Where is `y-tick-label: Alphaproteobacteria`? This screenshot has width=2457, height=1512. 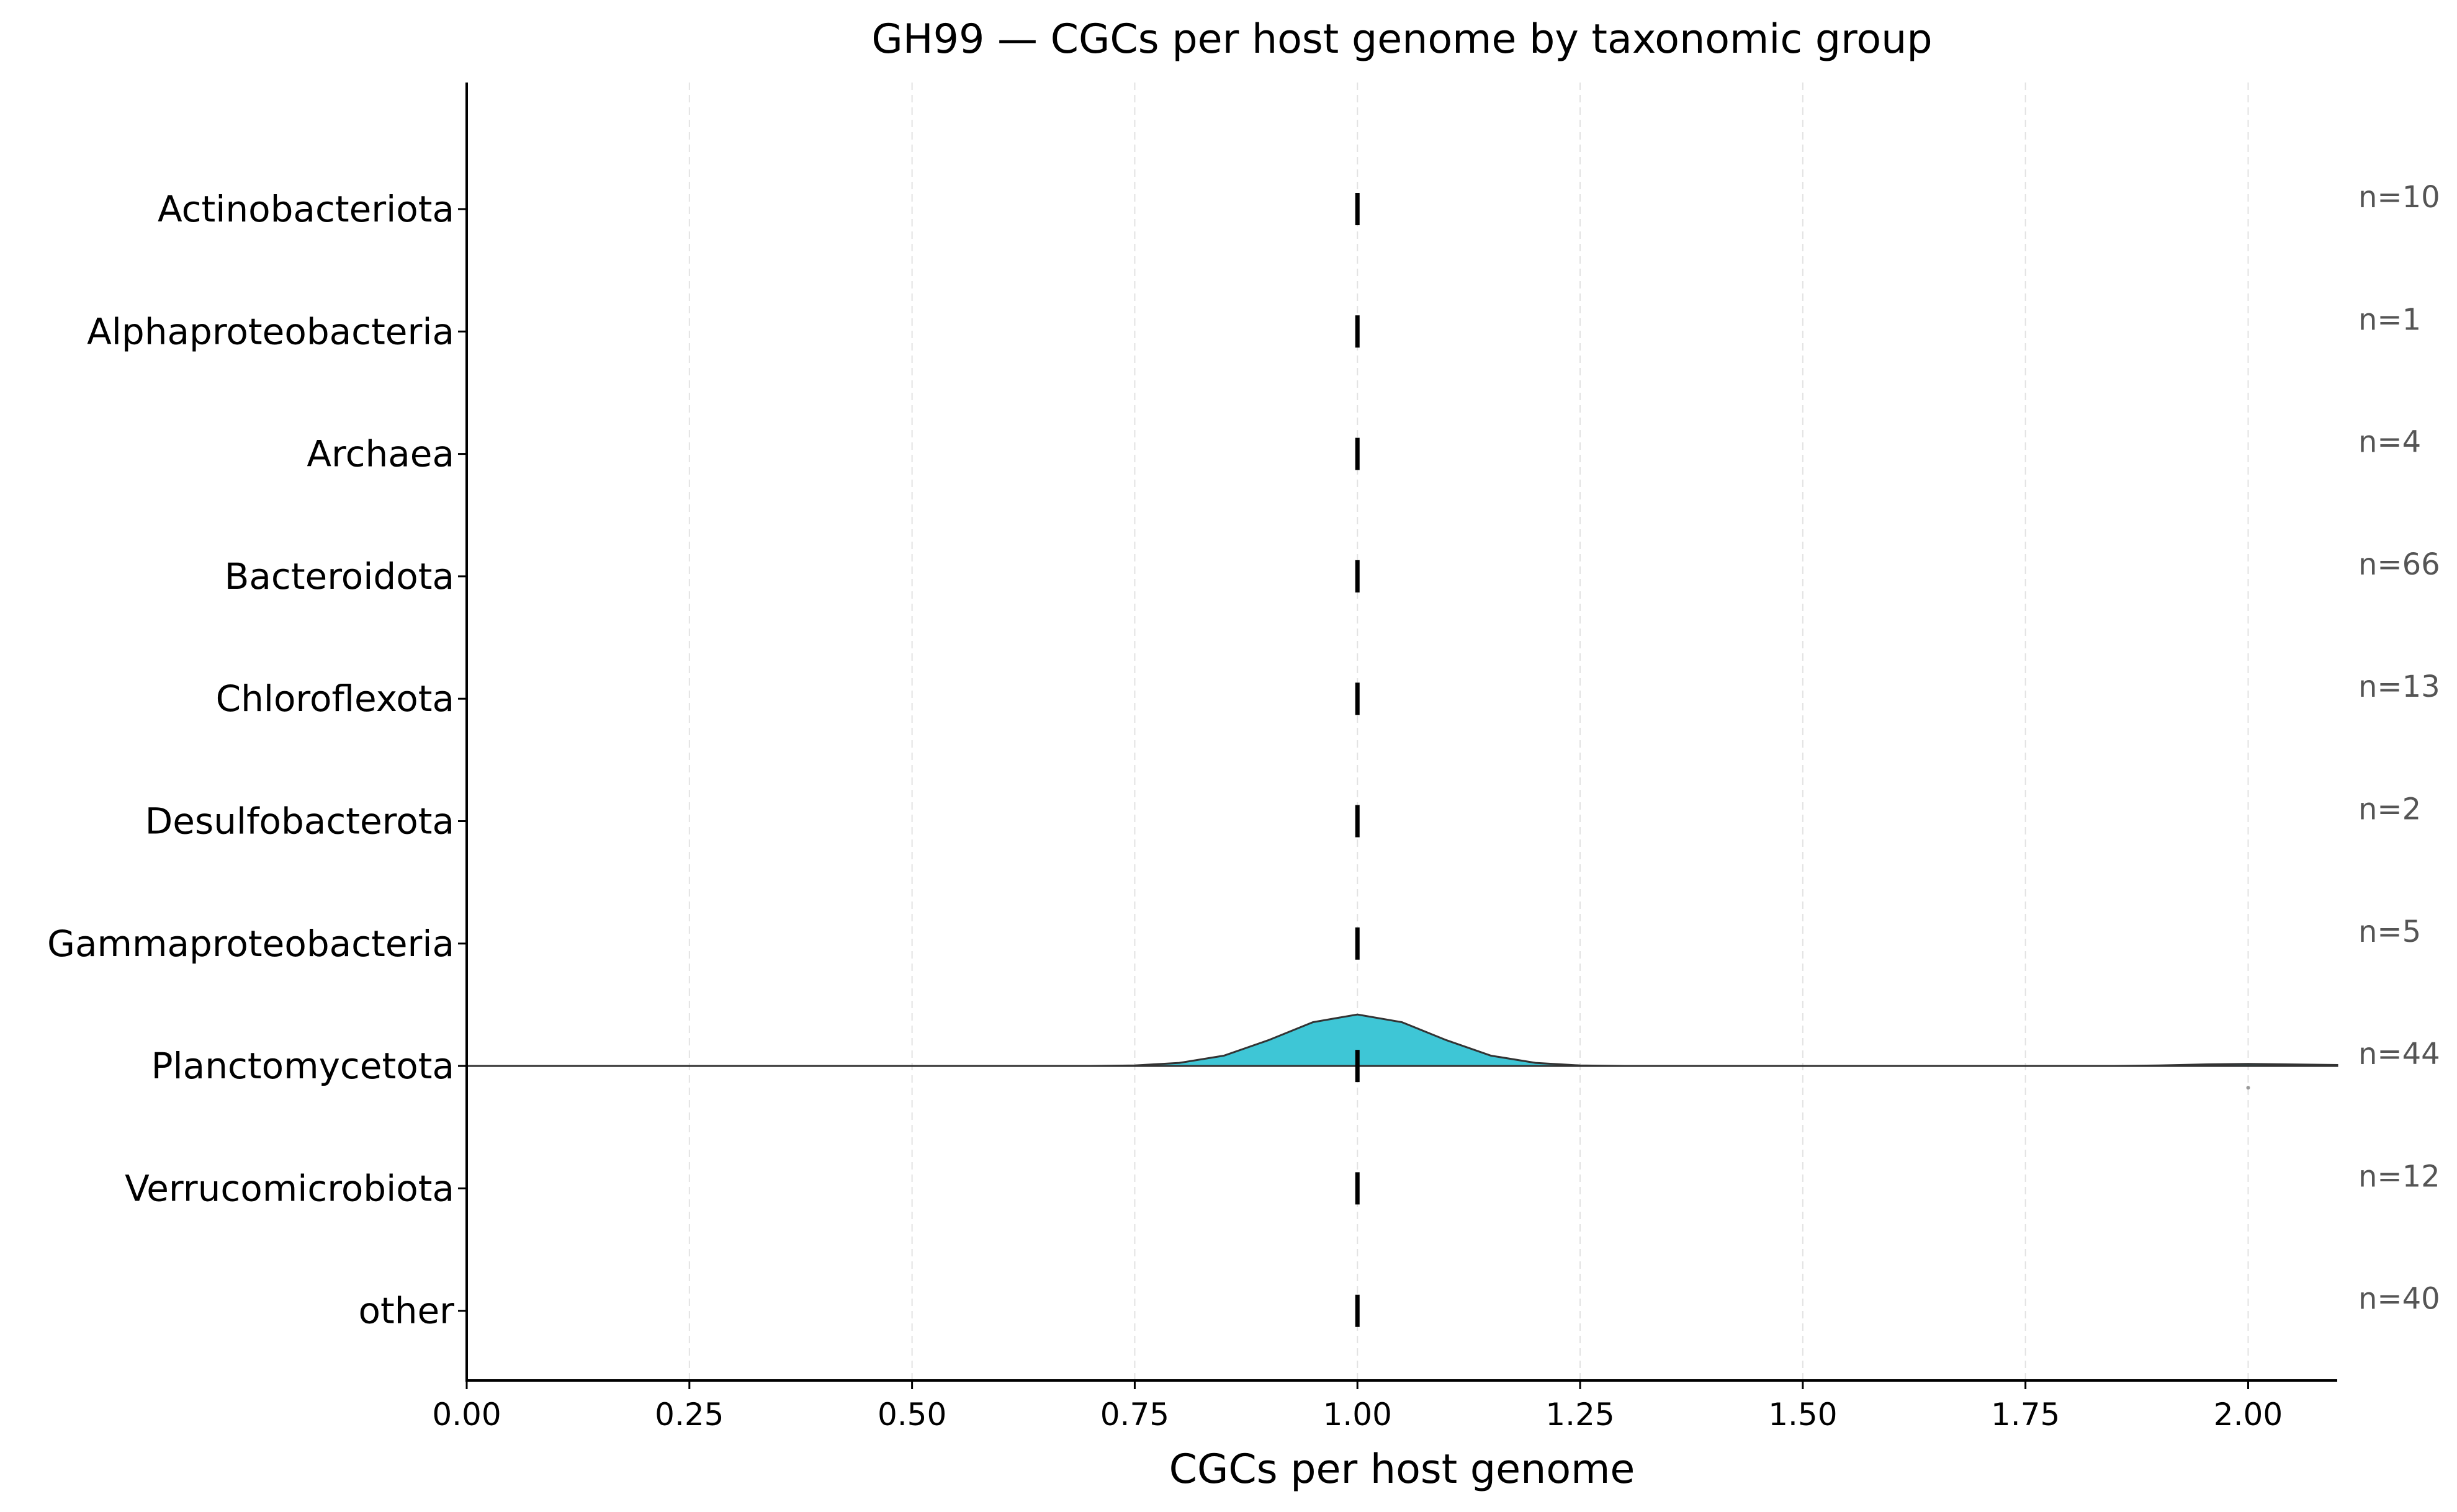 y-tick-label: Alphaproteobacteria is located at coordinates (270, 331).